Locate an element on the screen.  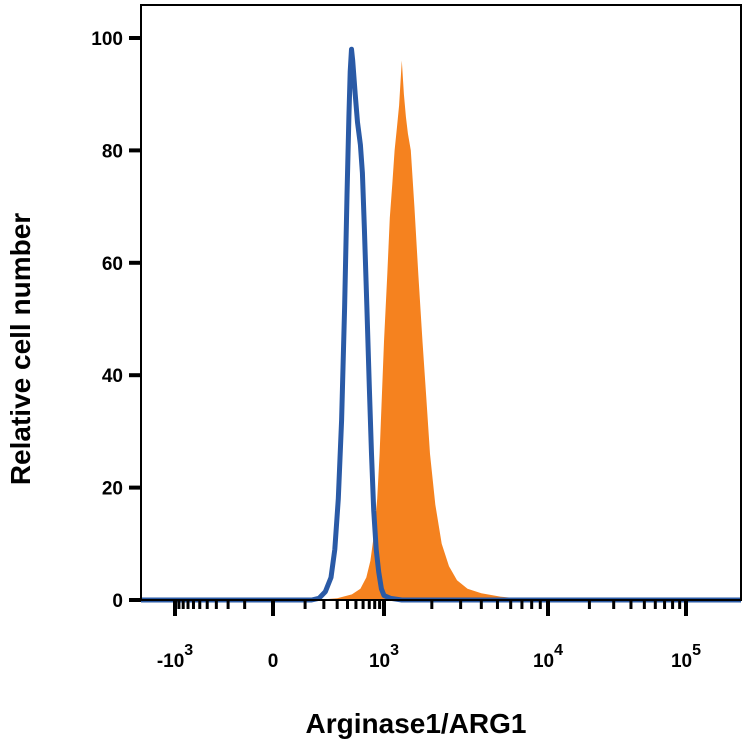
y-tick-label-100: 100 is located at coordinates (107, 39).